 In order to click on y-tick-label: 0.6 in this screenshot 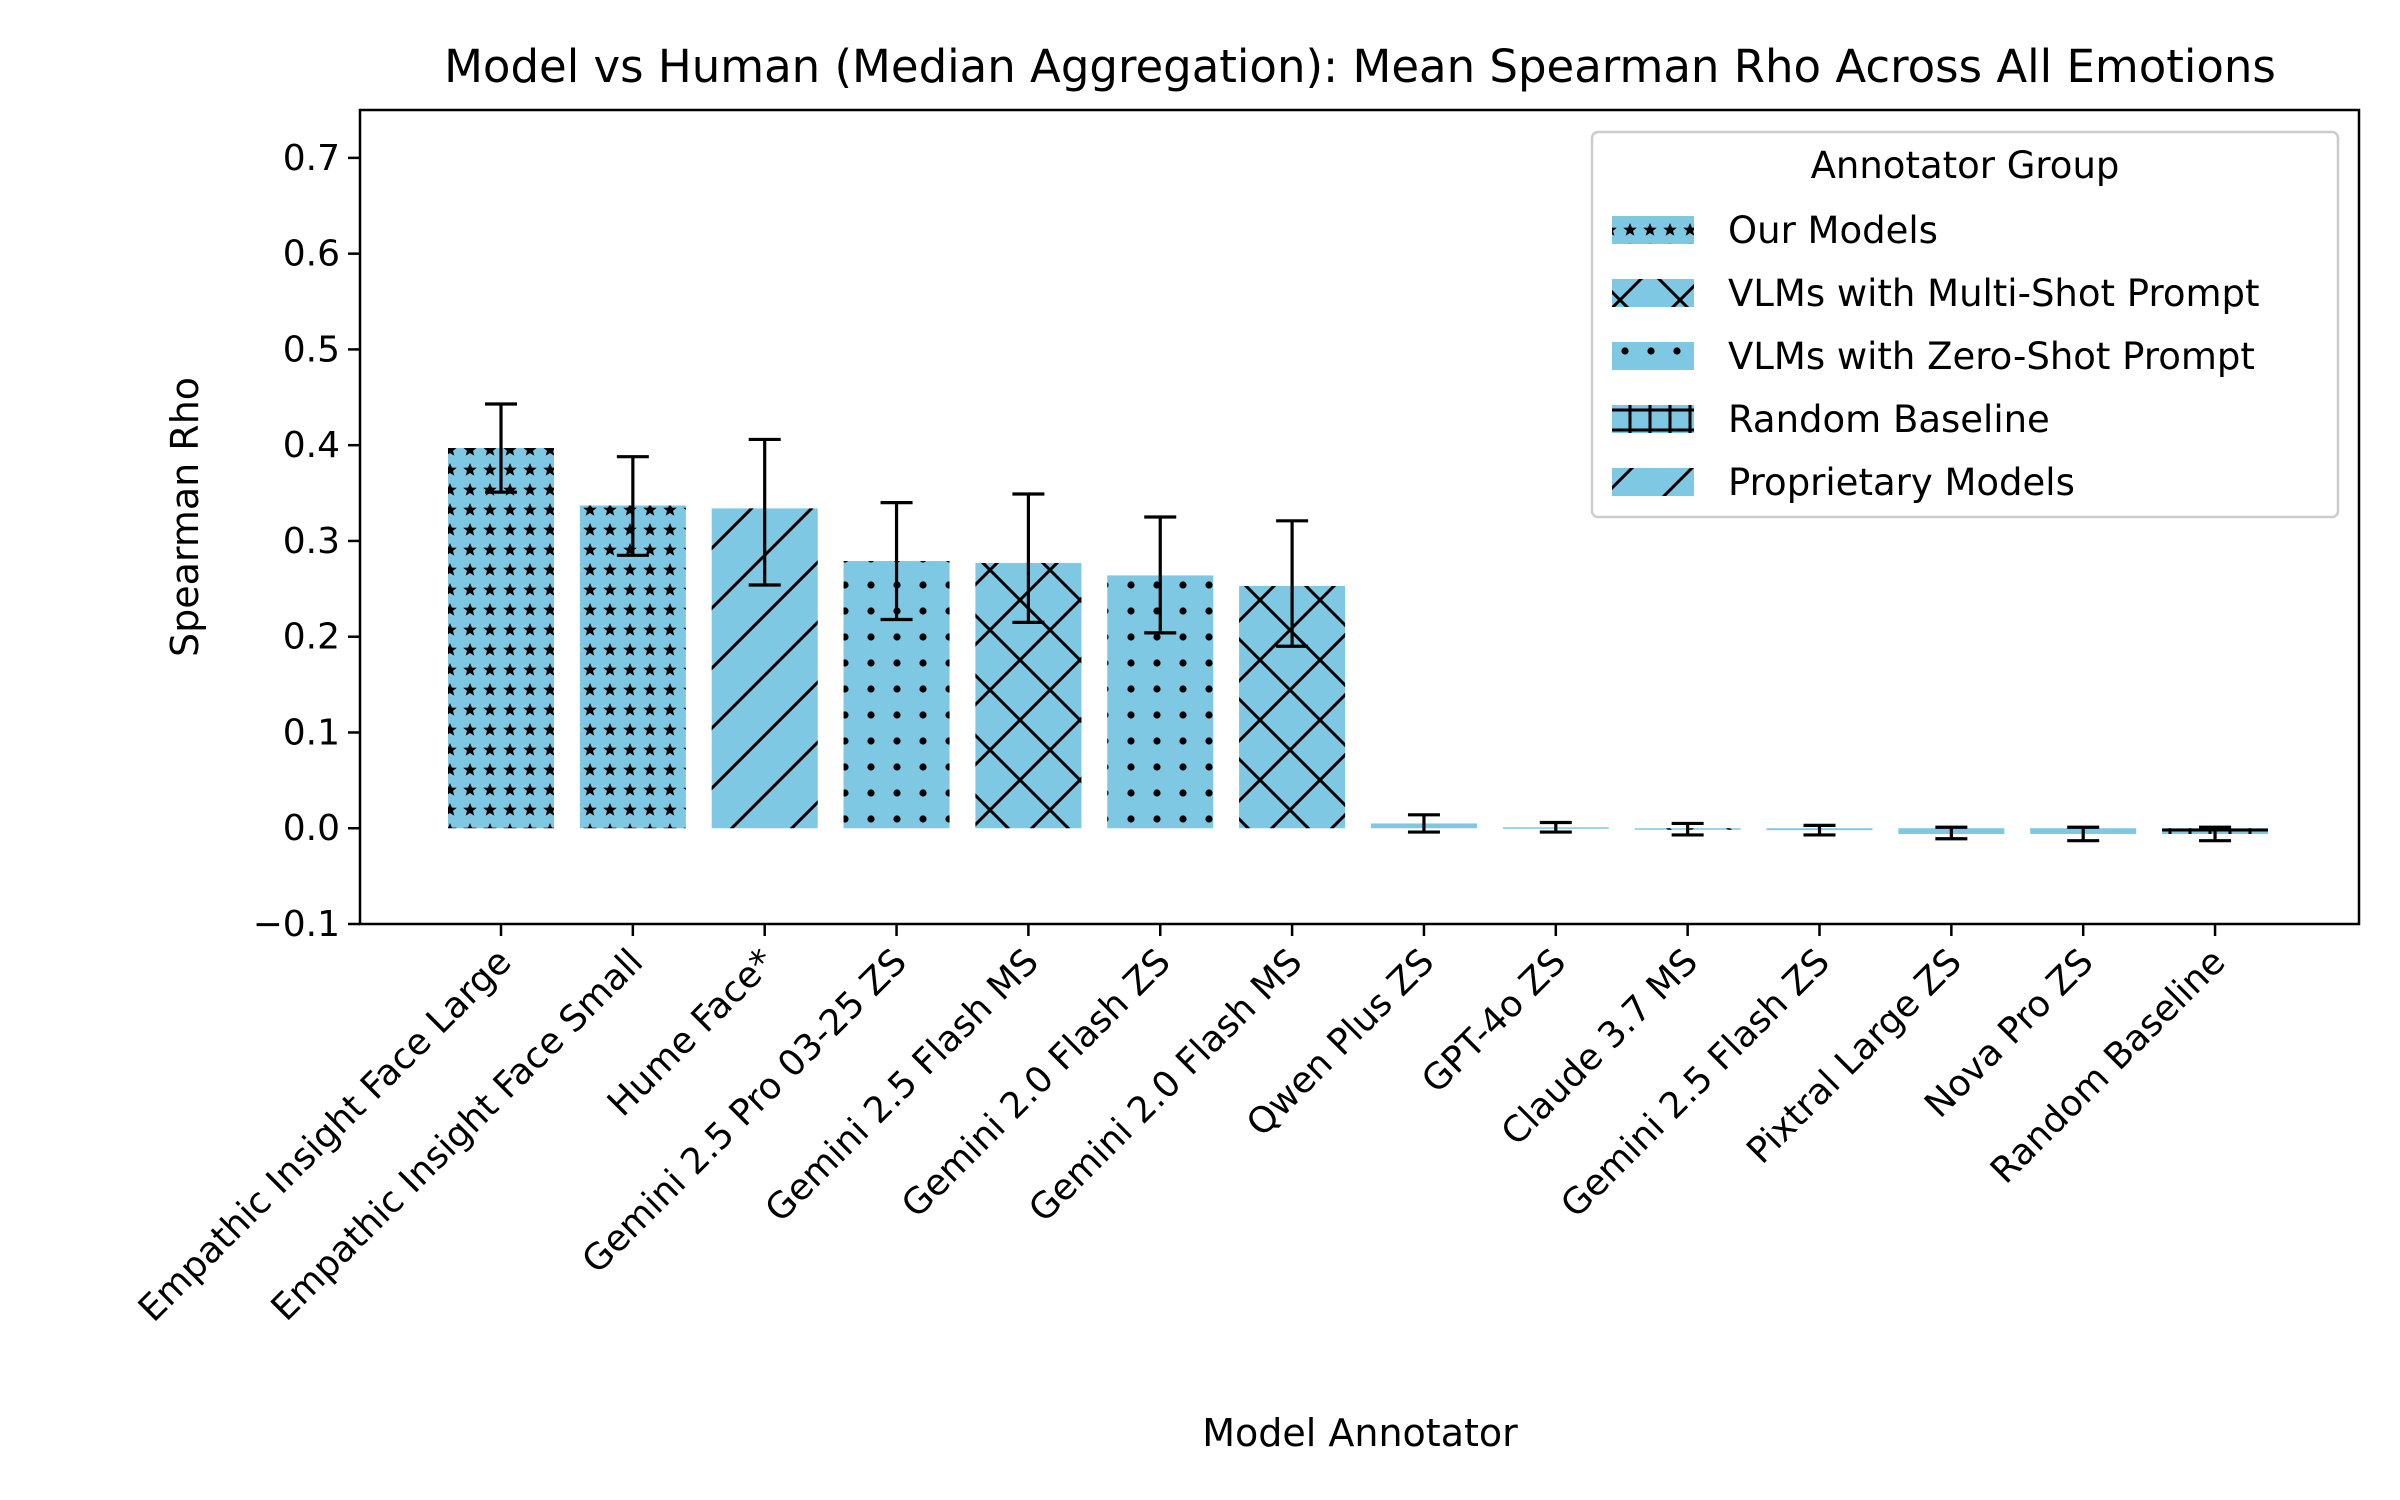, I will do `click(311, 254)`.